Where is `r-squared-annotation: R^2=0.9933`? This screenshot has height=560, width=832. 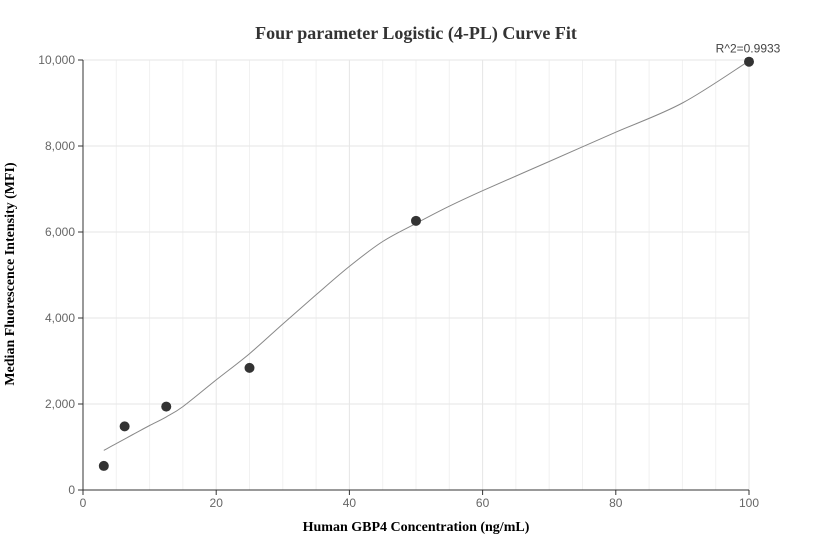 r-squared-annotation: R^2=0.9933 is located at coordinates (748, 49).